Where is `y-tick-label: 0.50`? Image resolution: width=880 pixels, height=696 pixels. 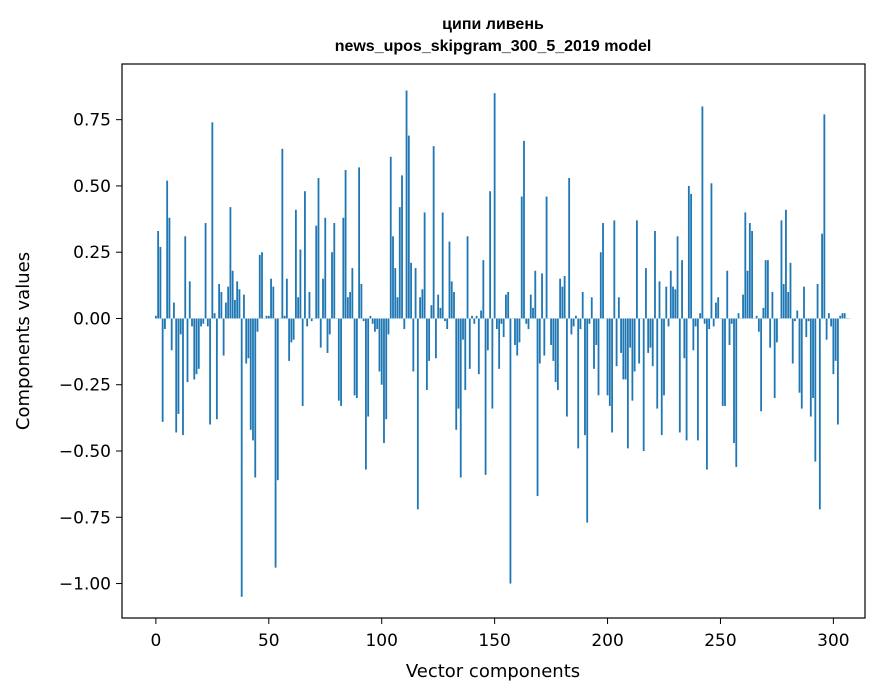 y-tick-label: 0.50 is located at coordinates (92, 187).